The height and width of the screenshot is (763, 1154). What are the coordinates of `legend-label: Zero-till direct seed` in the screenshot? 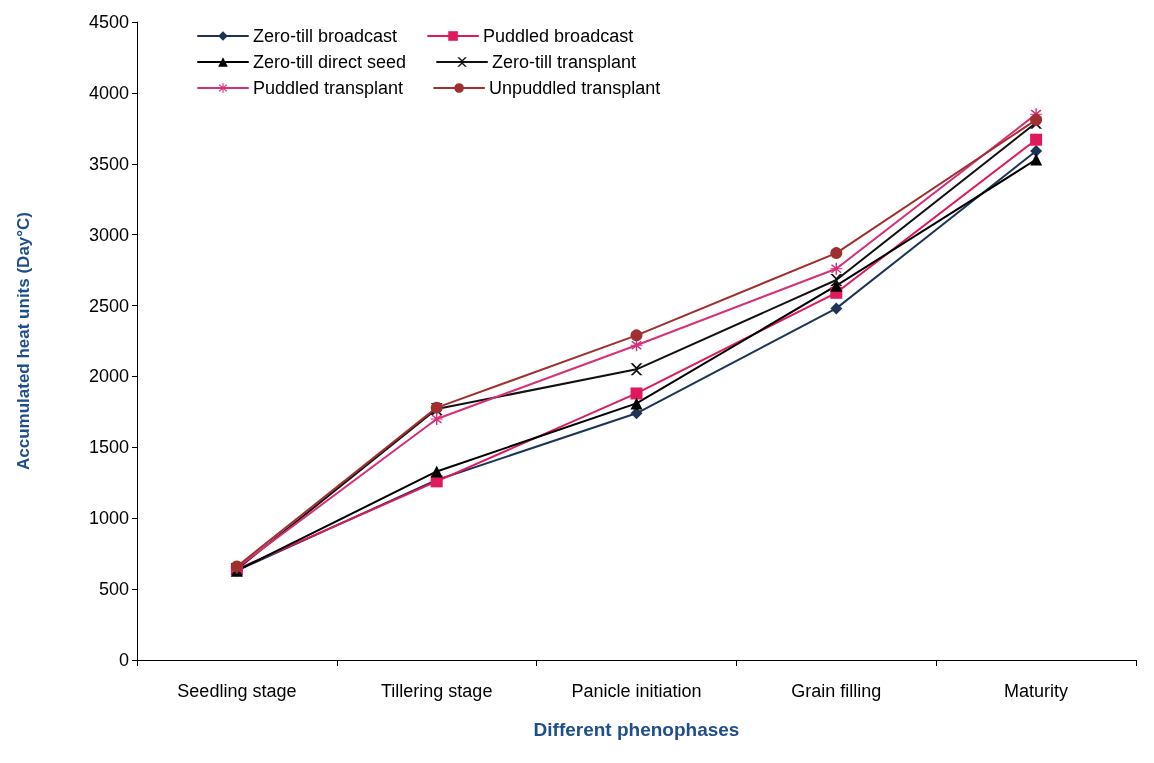 It's located at (330, 62).